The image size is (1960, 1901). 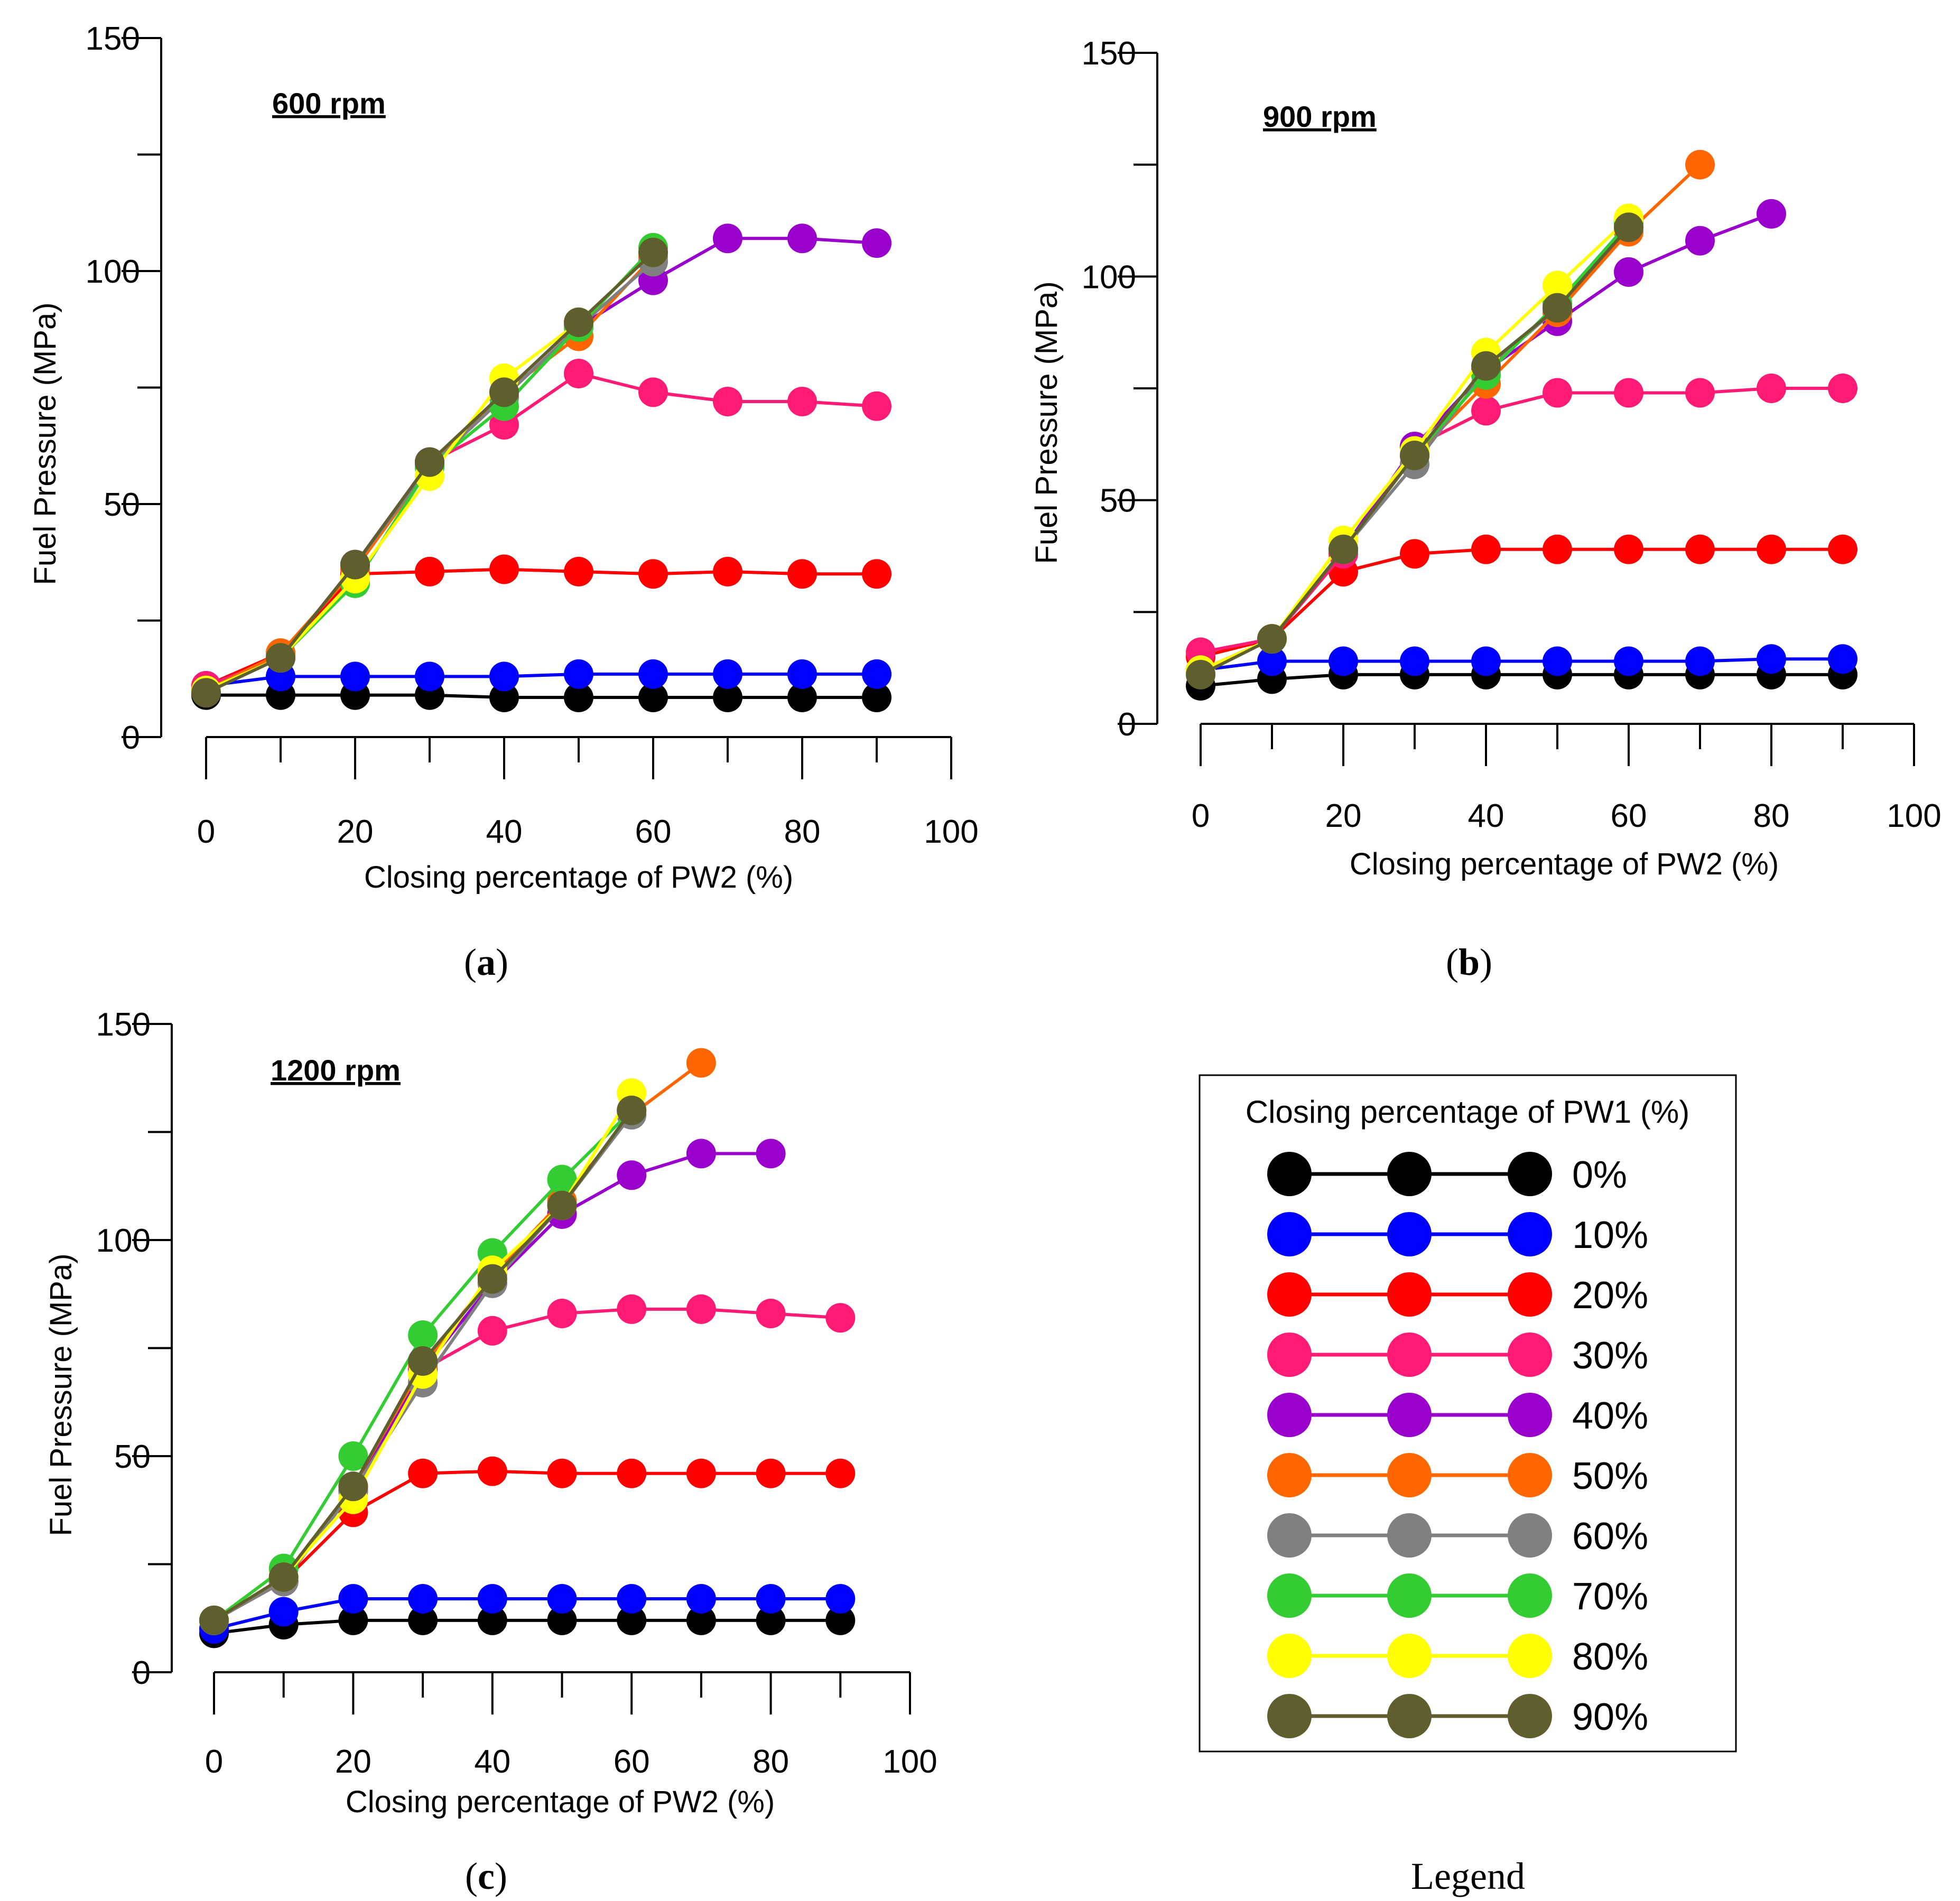 I want to click on x-tick-label-b: 20, so click(x=1343, y=816).